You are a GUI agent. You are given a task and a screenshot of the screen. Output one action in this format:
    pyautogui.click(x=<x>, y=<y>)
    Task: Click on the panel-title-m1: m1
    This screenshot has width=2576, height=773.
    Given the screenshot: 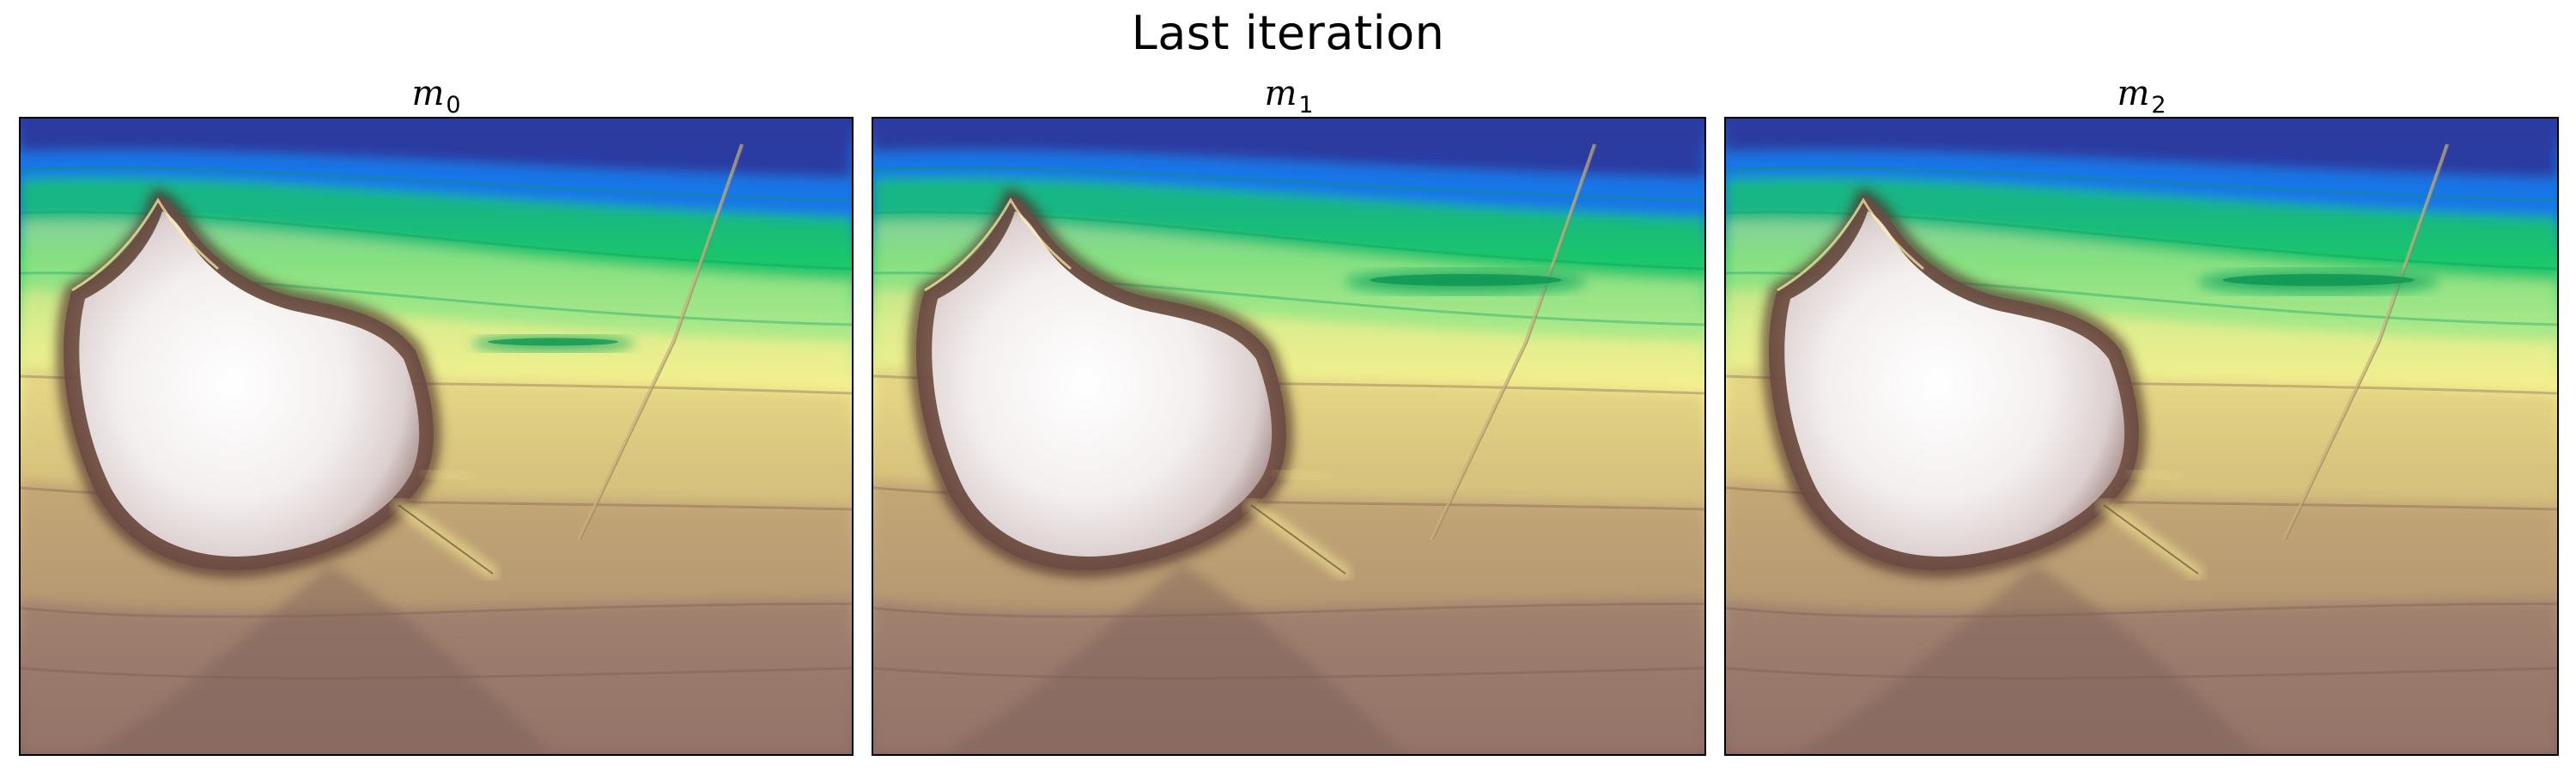 What is the action you would take?
    pyautogui.click(x=1289, y=96)
    